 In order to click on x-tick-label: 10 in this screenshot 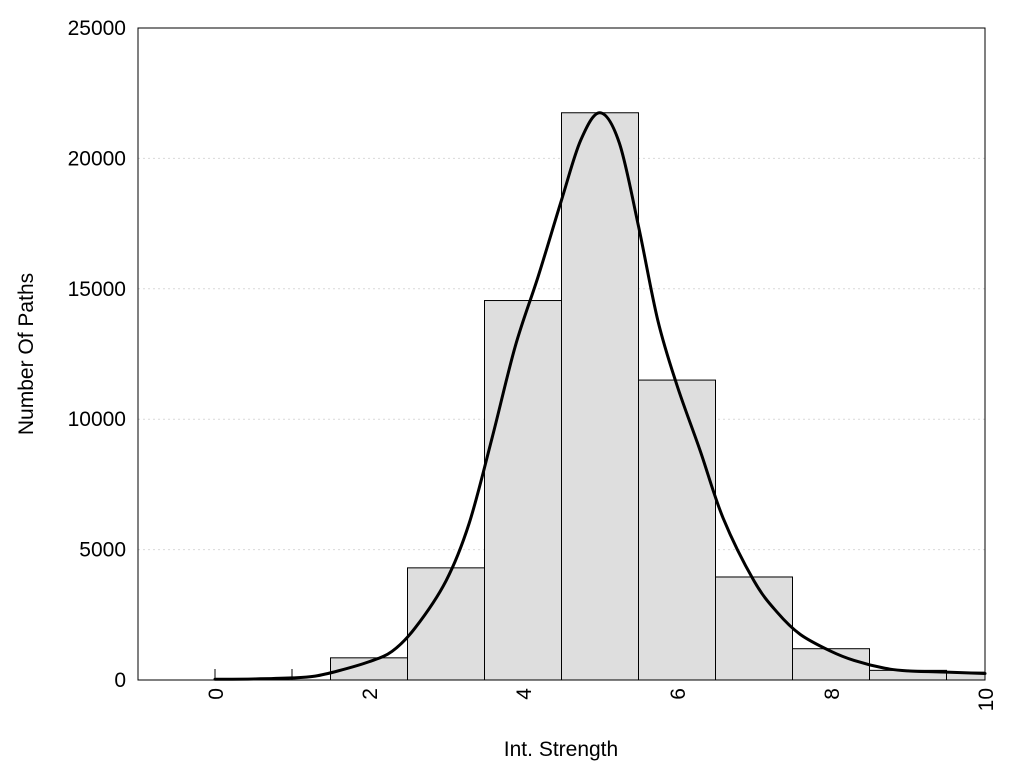, I will do `click(986, 699)`.